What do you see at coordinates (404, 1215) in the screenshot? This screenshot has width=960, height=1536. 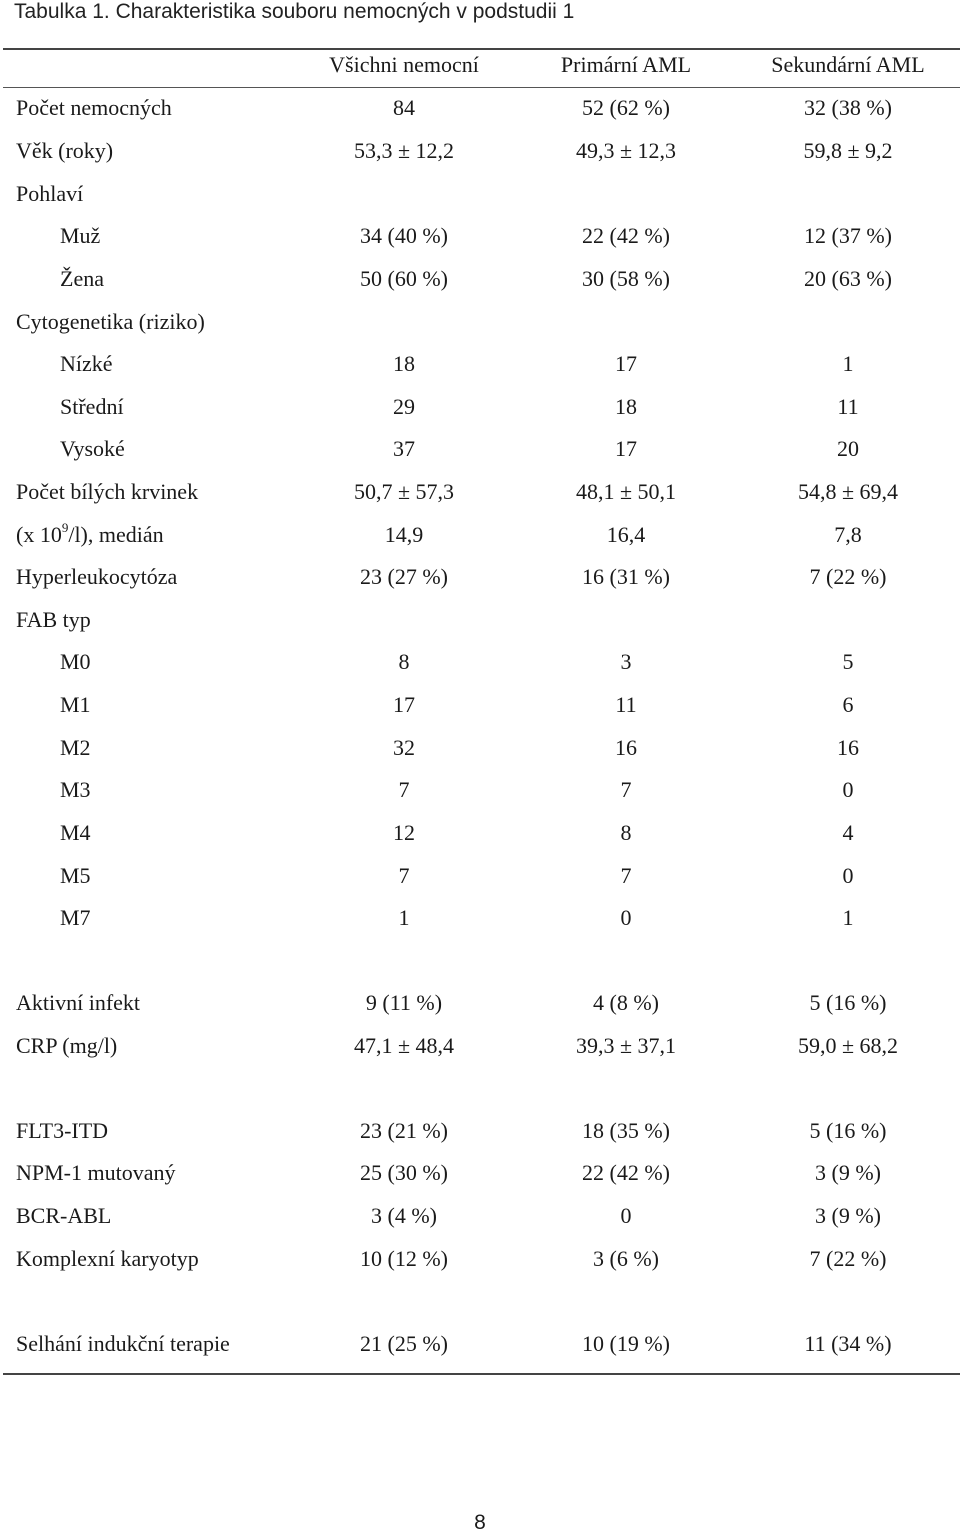 I see `table-cell: 3 (4 %)` at bounding box center [404, 1215].